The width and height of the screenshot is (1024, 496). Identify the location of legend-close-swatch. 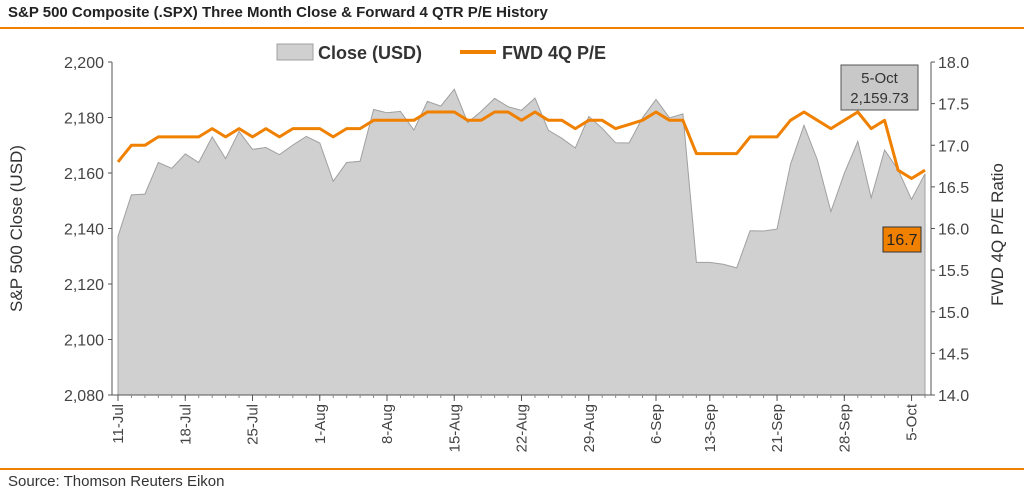
(295, 52).